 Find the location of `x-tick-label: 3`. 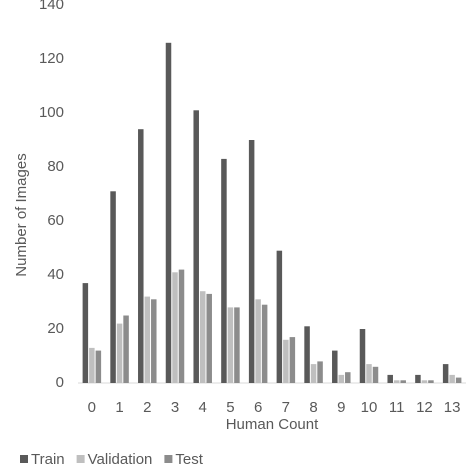

x-tick-label: 3 is located at coordinates (175, 407).